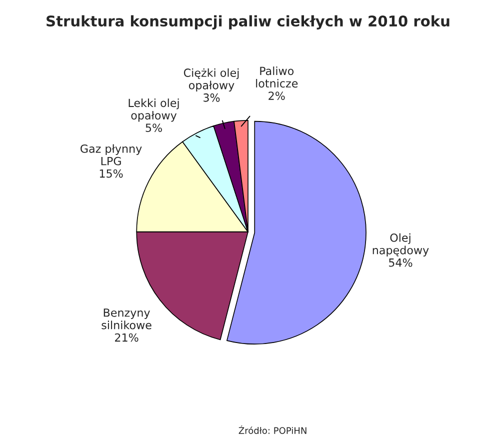 The image size is (496, 447). I want to click on data-label: 5%, so click(154, 128).